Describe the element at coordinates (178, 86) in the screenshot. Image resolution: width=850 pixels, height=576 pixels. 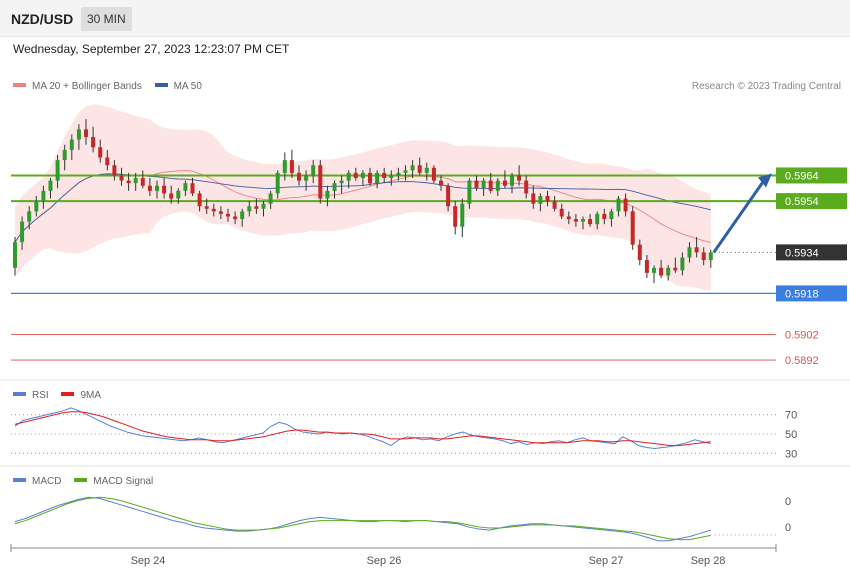
I see `legend-ma50: MA 50` at that location.